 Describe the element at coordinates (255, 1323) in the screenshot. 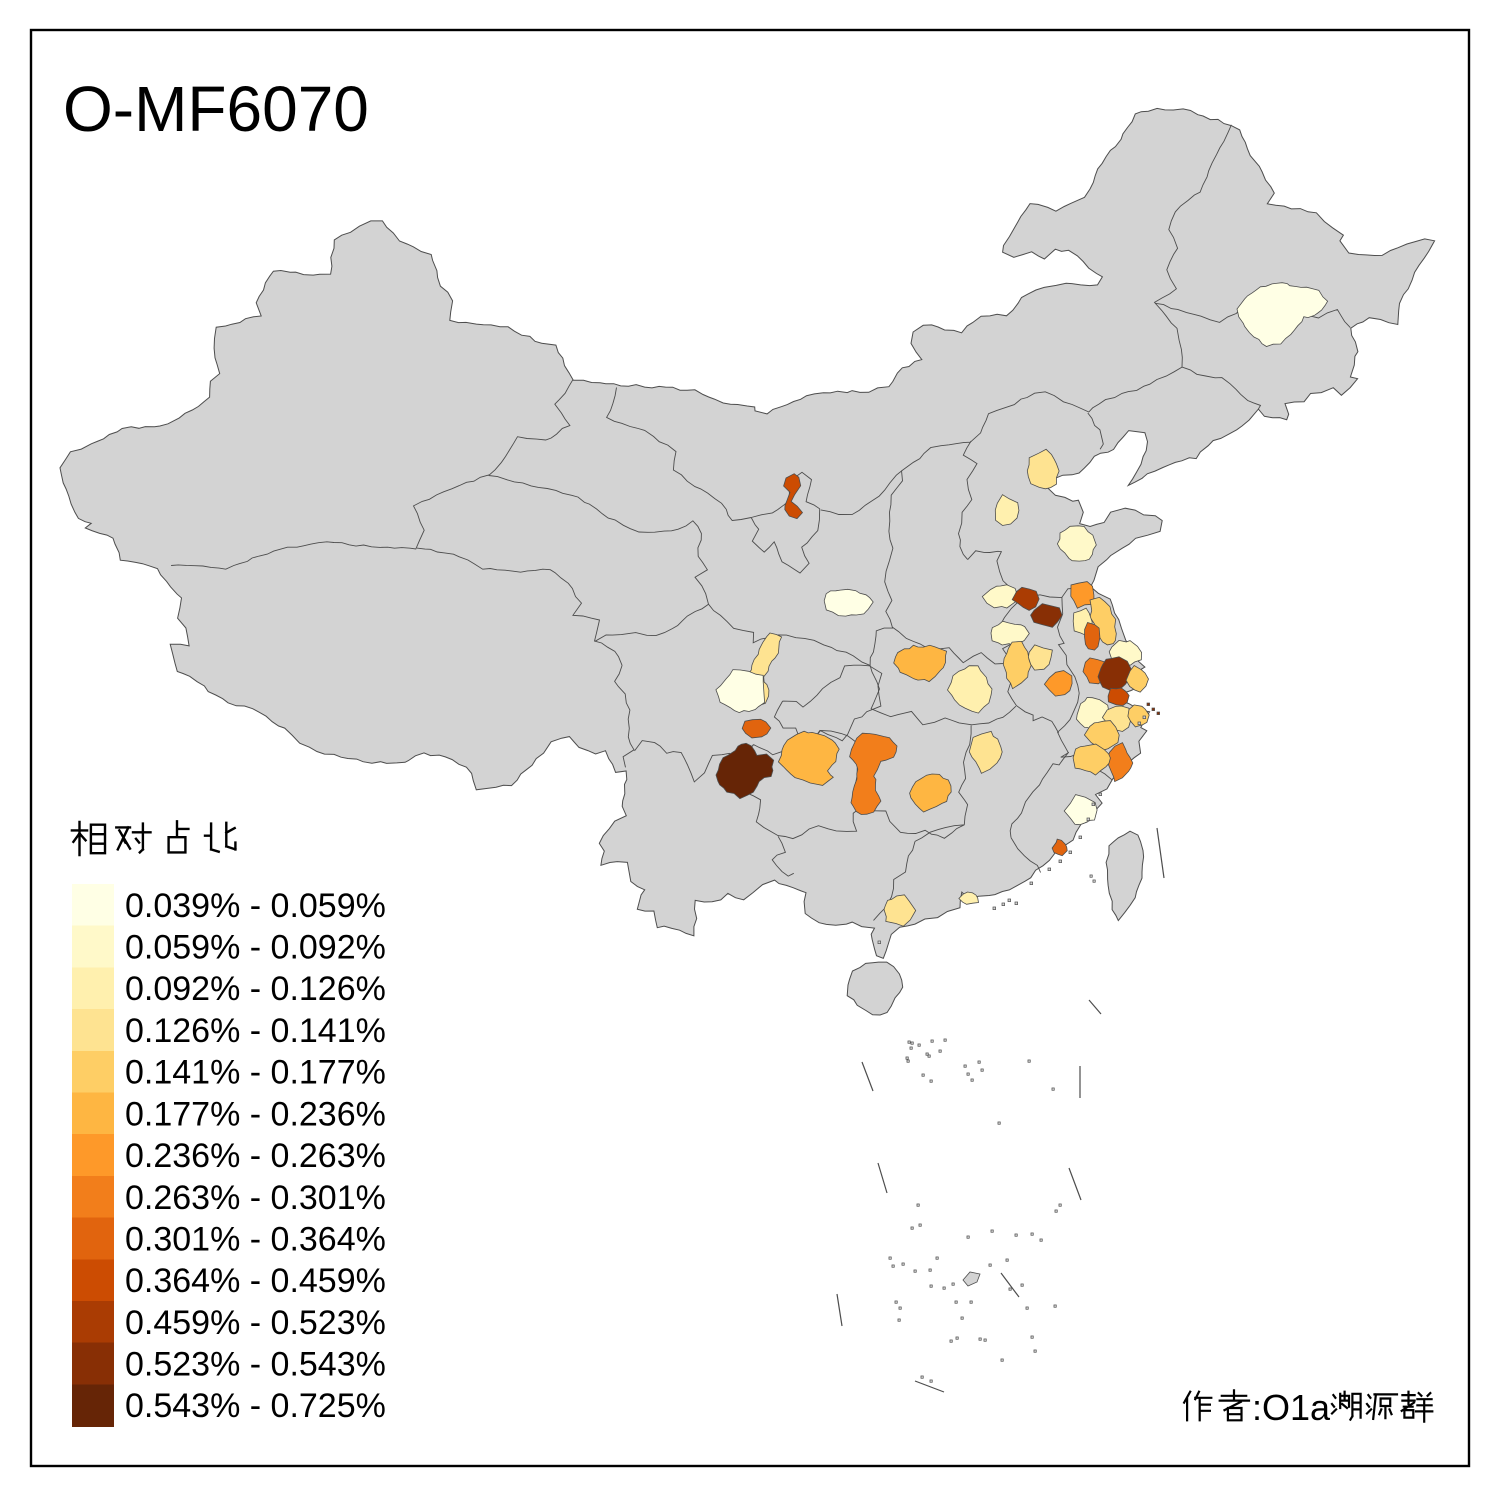

I see `svg-text: 0.459% - 0.523%` at that location.